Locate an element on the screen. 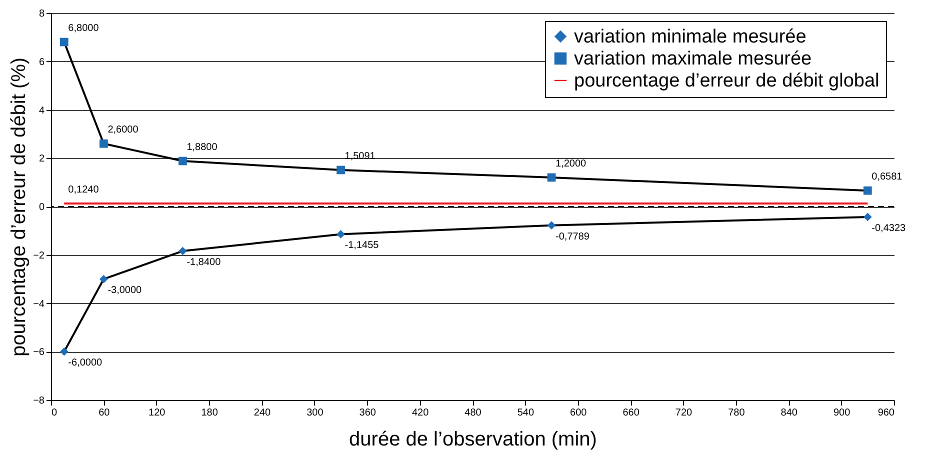  data-label: -6,0000 is located at coordinates (85, 363).